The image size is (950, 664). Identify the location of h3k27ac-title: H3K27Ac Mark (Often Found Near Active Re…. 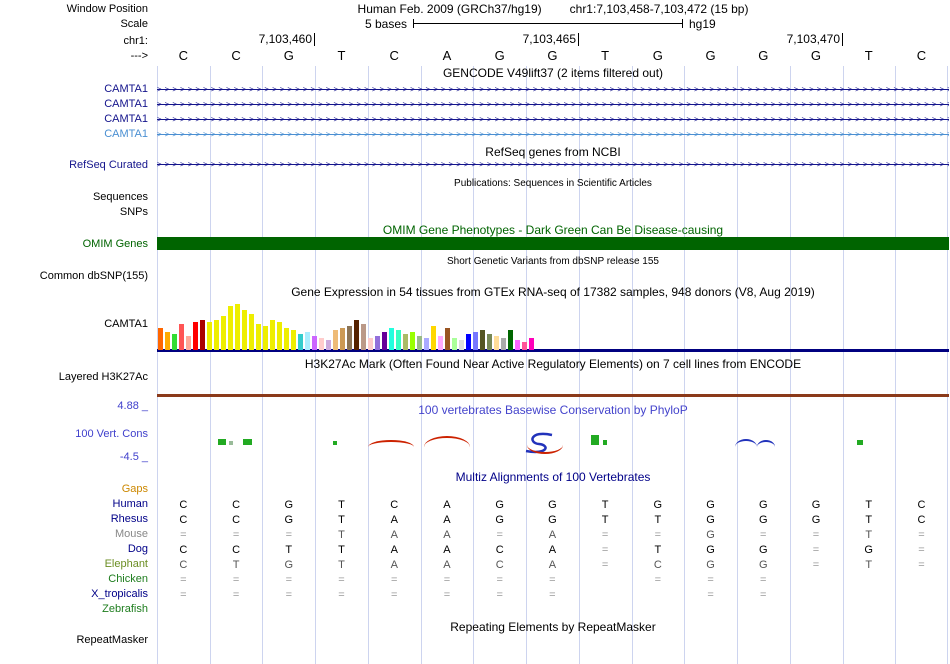
(553, 364).